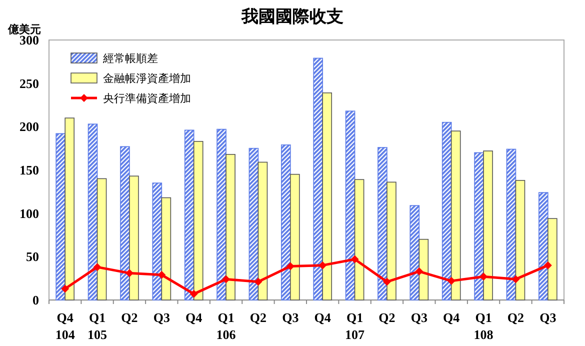  Describe the element at coordinates (35, 300) in the screenshot. I see `y-tick-label: 0` at that location.